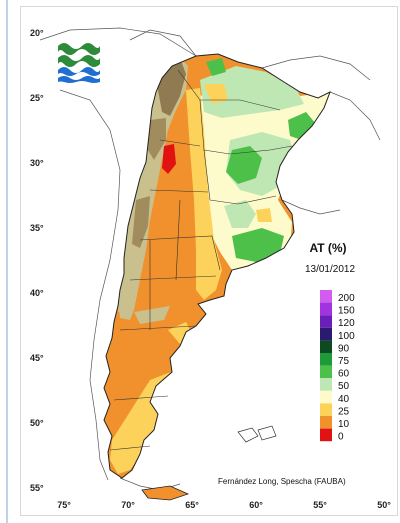 The image size is (400, 523). I want to click on legend-value-8: 40, so click(344, 399).